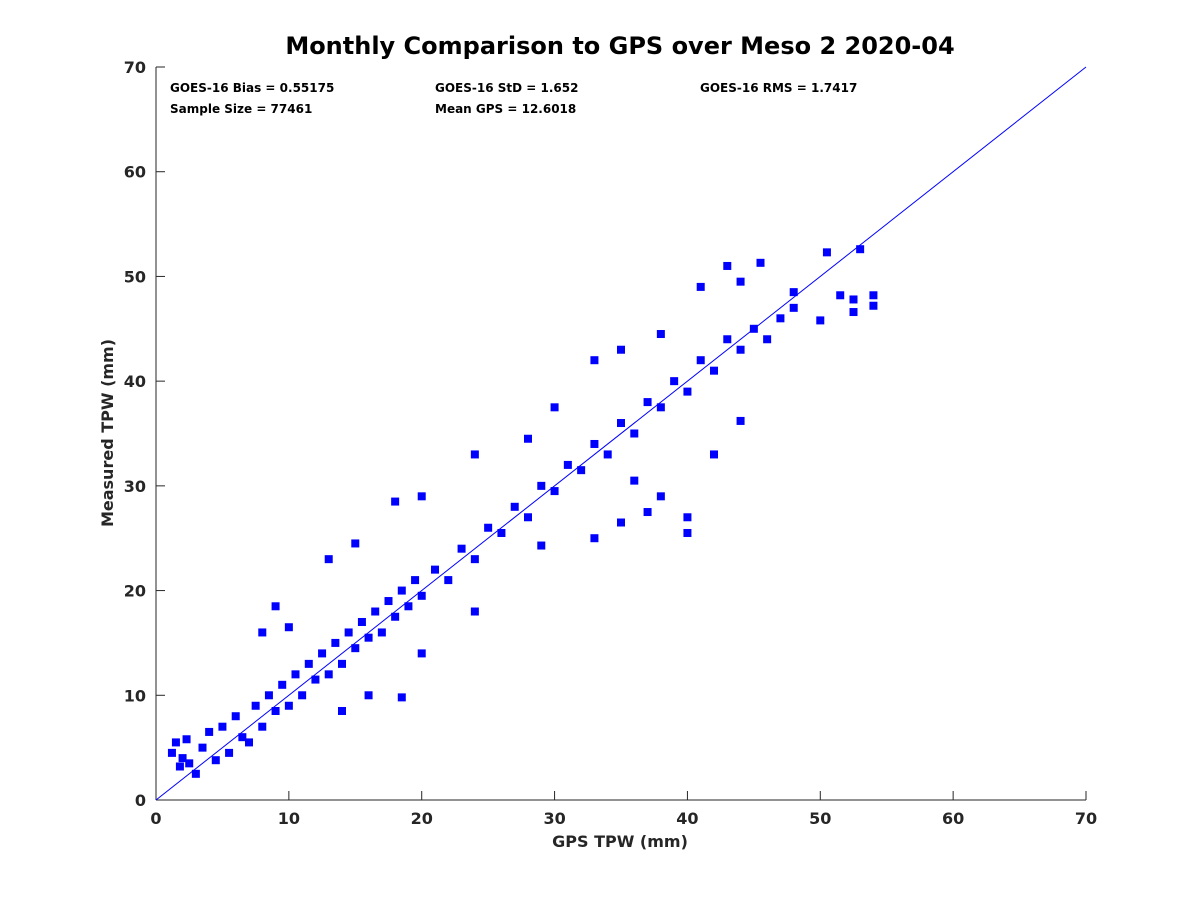 The height and width of the screenshot is (900, 1200). I want to click on y-tick-label: 50, so click(135, 276).